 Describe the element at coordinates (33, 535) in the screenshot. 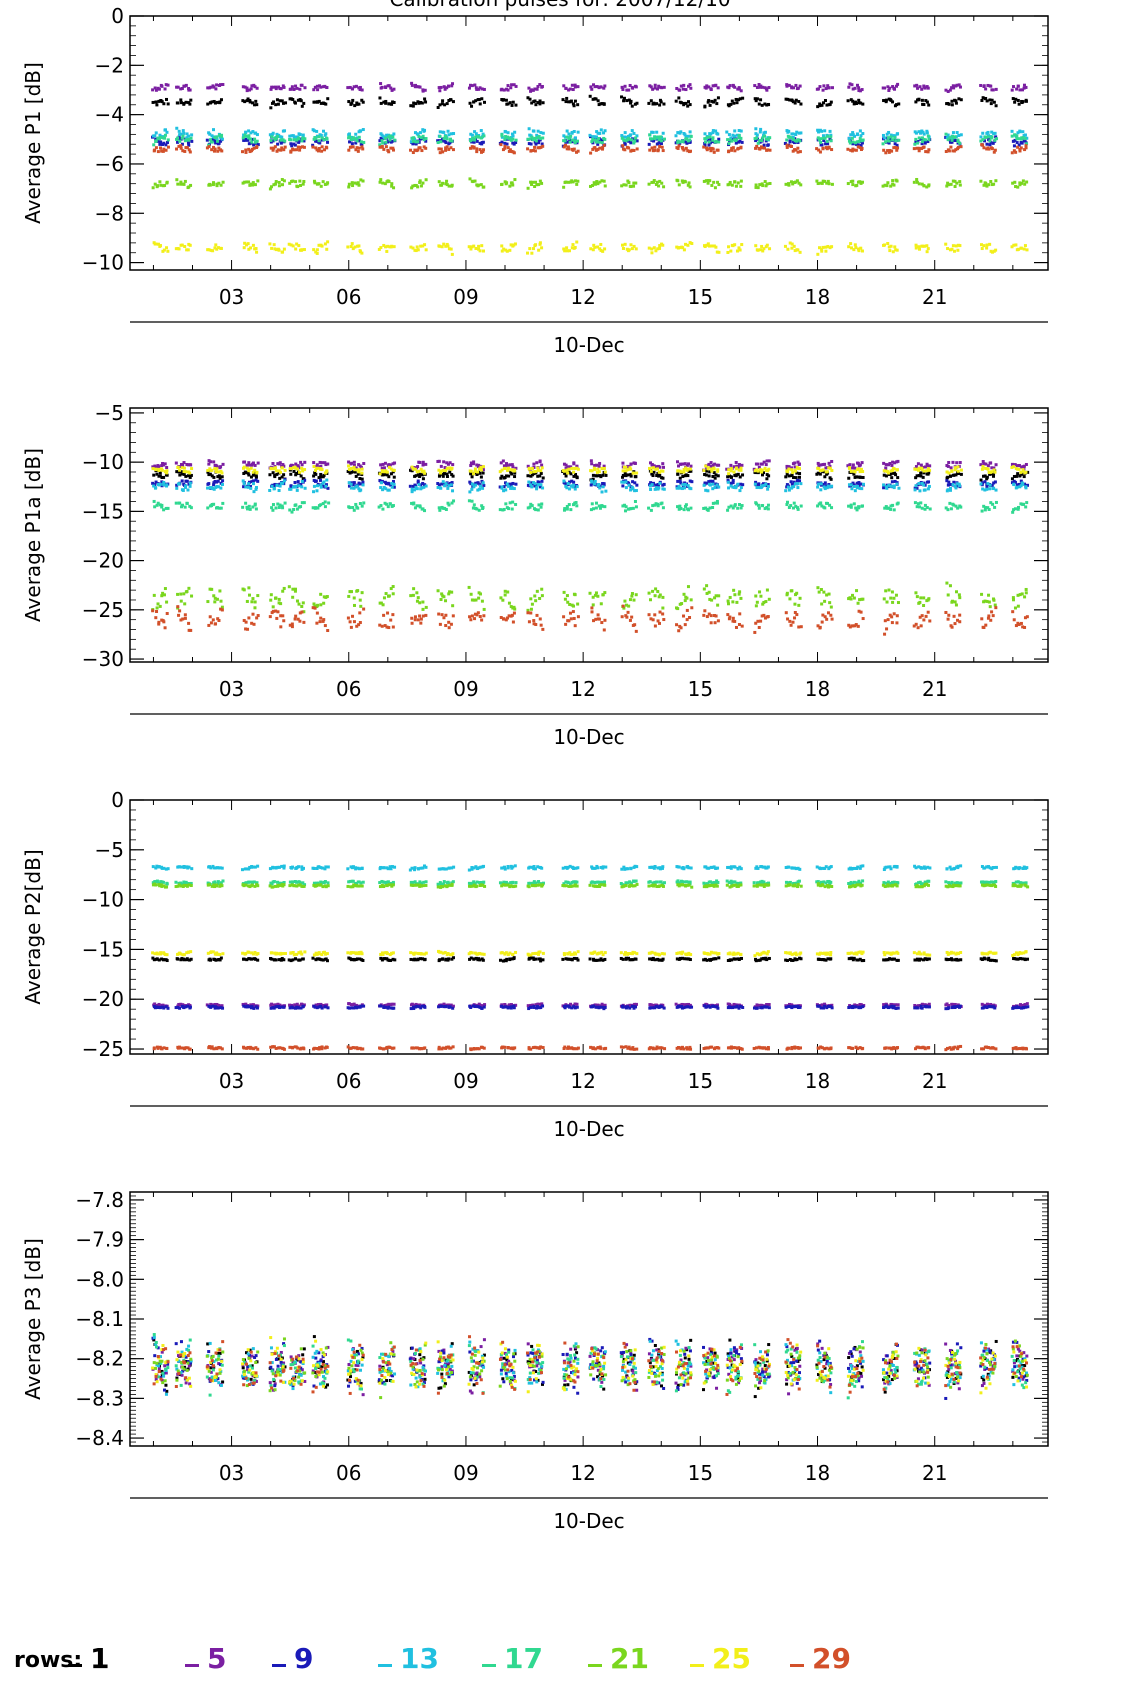

I see `y-axis-label: Average P1a [dB]` at that location.